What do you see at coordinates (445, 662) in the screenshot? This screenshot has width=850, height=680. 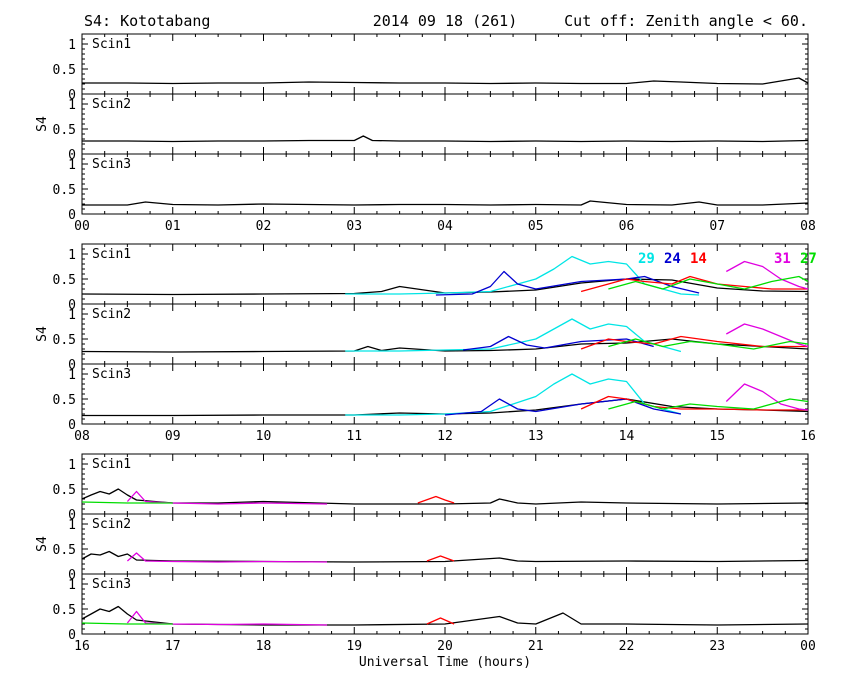 I see `x-axis-title: Universal Time (hours)` at bounding box center [445, 662].